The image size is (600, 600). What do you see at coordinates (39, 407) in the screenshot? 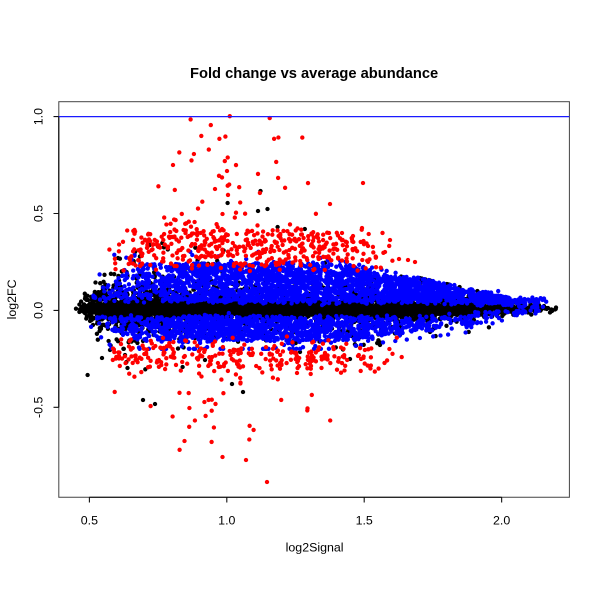
I see `svg-text: -0.5` at bounding box center [39, 407].